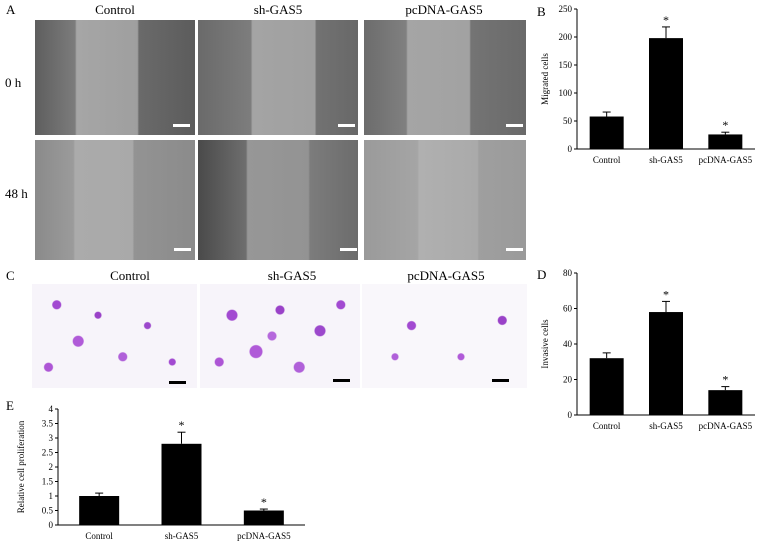  What do you see at coordinates (568, 121) in the screenshot?
I see `y-tick-label: 50` at bounding box center [568, 121].